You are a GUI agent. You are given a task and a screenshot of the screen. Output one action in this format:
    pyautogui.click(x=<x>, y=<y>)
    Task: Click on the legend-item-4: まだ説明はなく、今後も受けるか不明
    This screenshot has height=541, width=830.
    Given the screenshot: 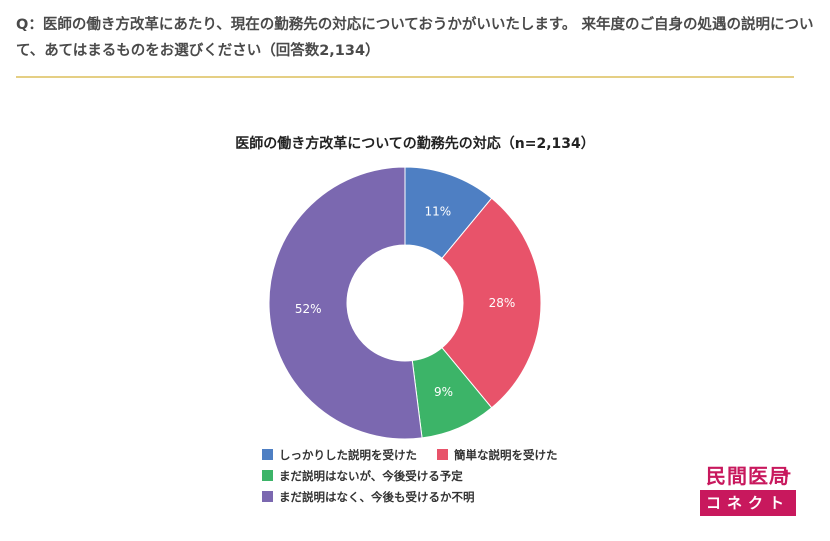 What is the action you would take?
    pyautogui.click(x=368, y=497)
    